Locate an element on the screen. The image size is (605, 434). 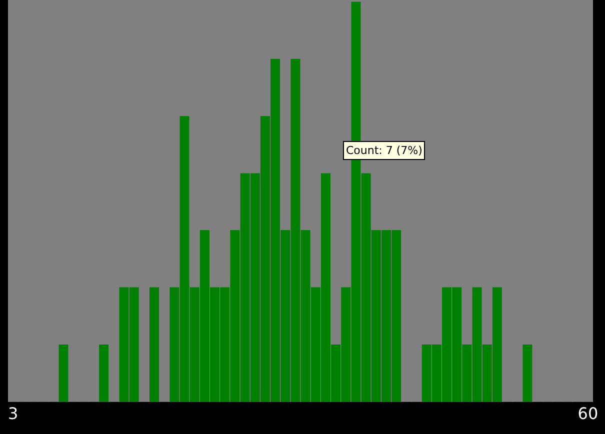
x-tick-label: 3 is located at coordinates (13, 413).